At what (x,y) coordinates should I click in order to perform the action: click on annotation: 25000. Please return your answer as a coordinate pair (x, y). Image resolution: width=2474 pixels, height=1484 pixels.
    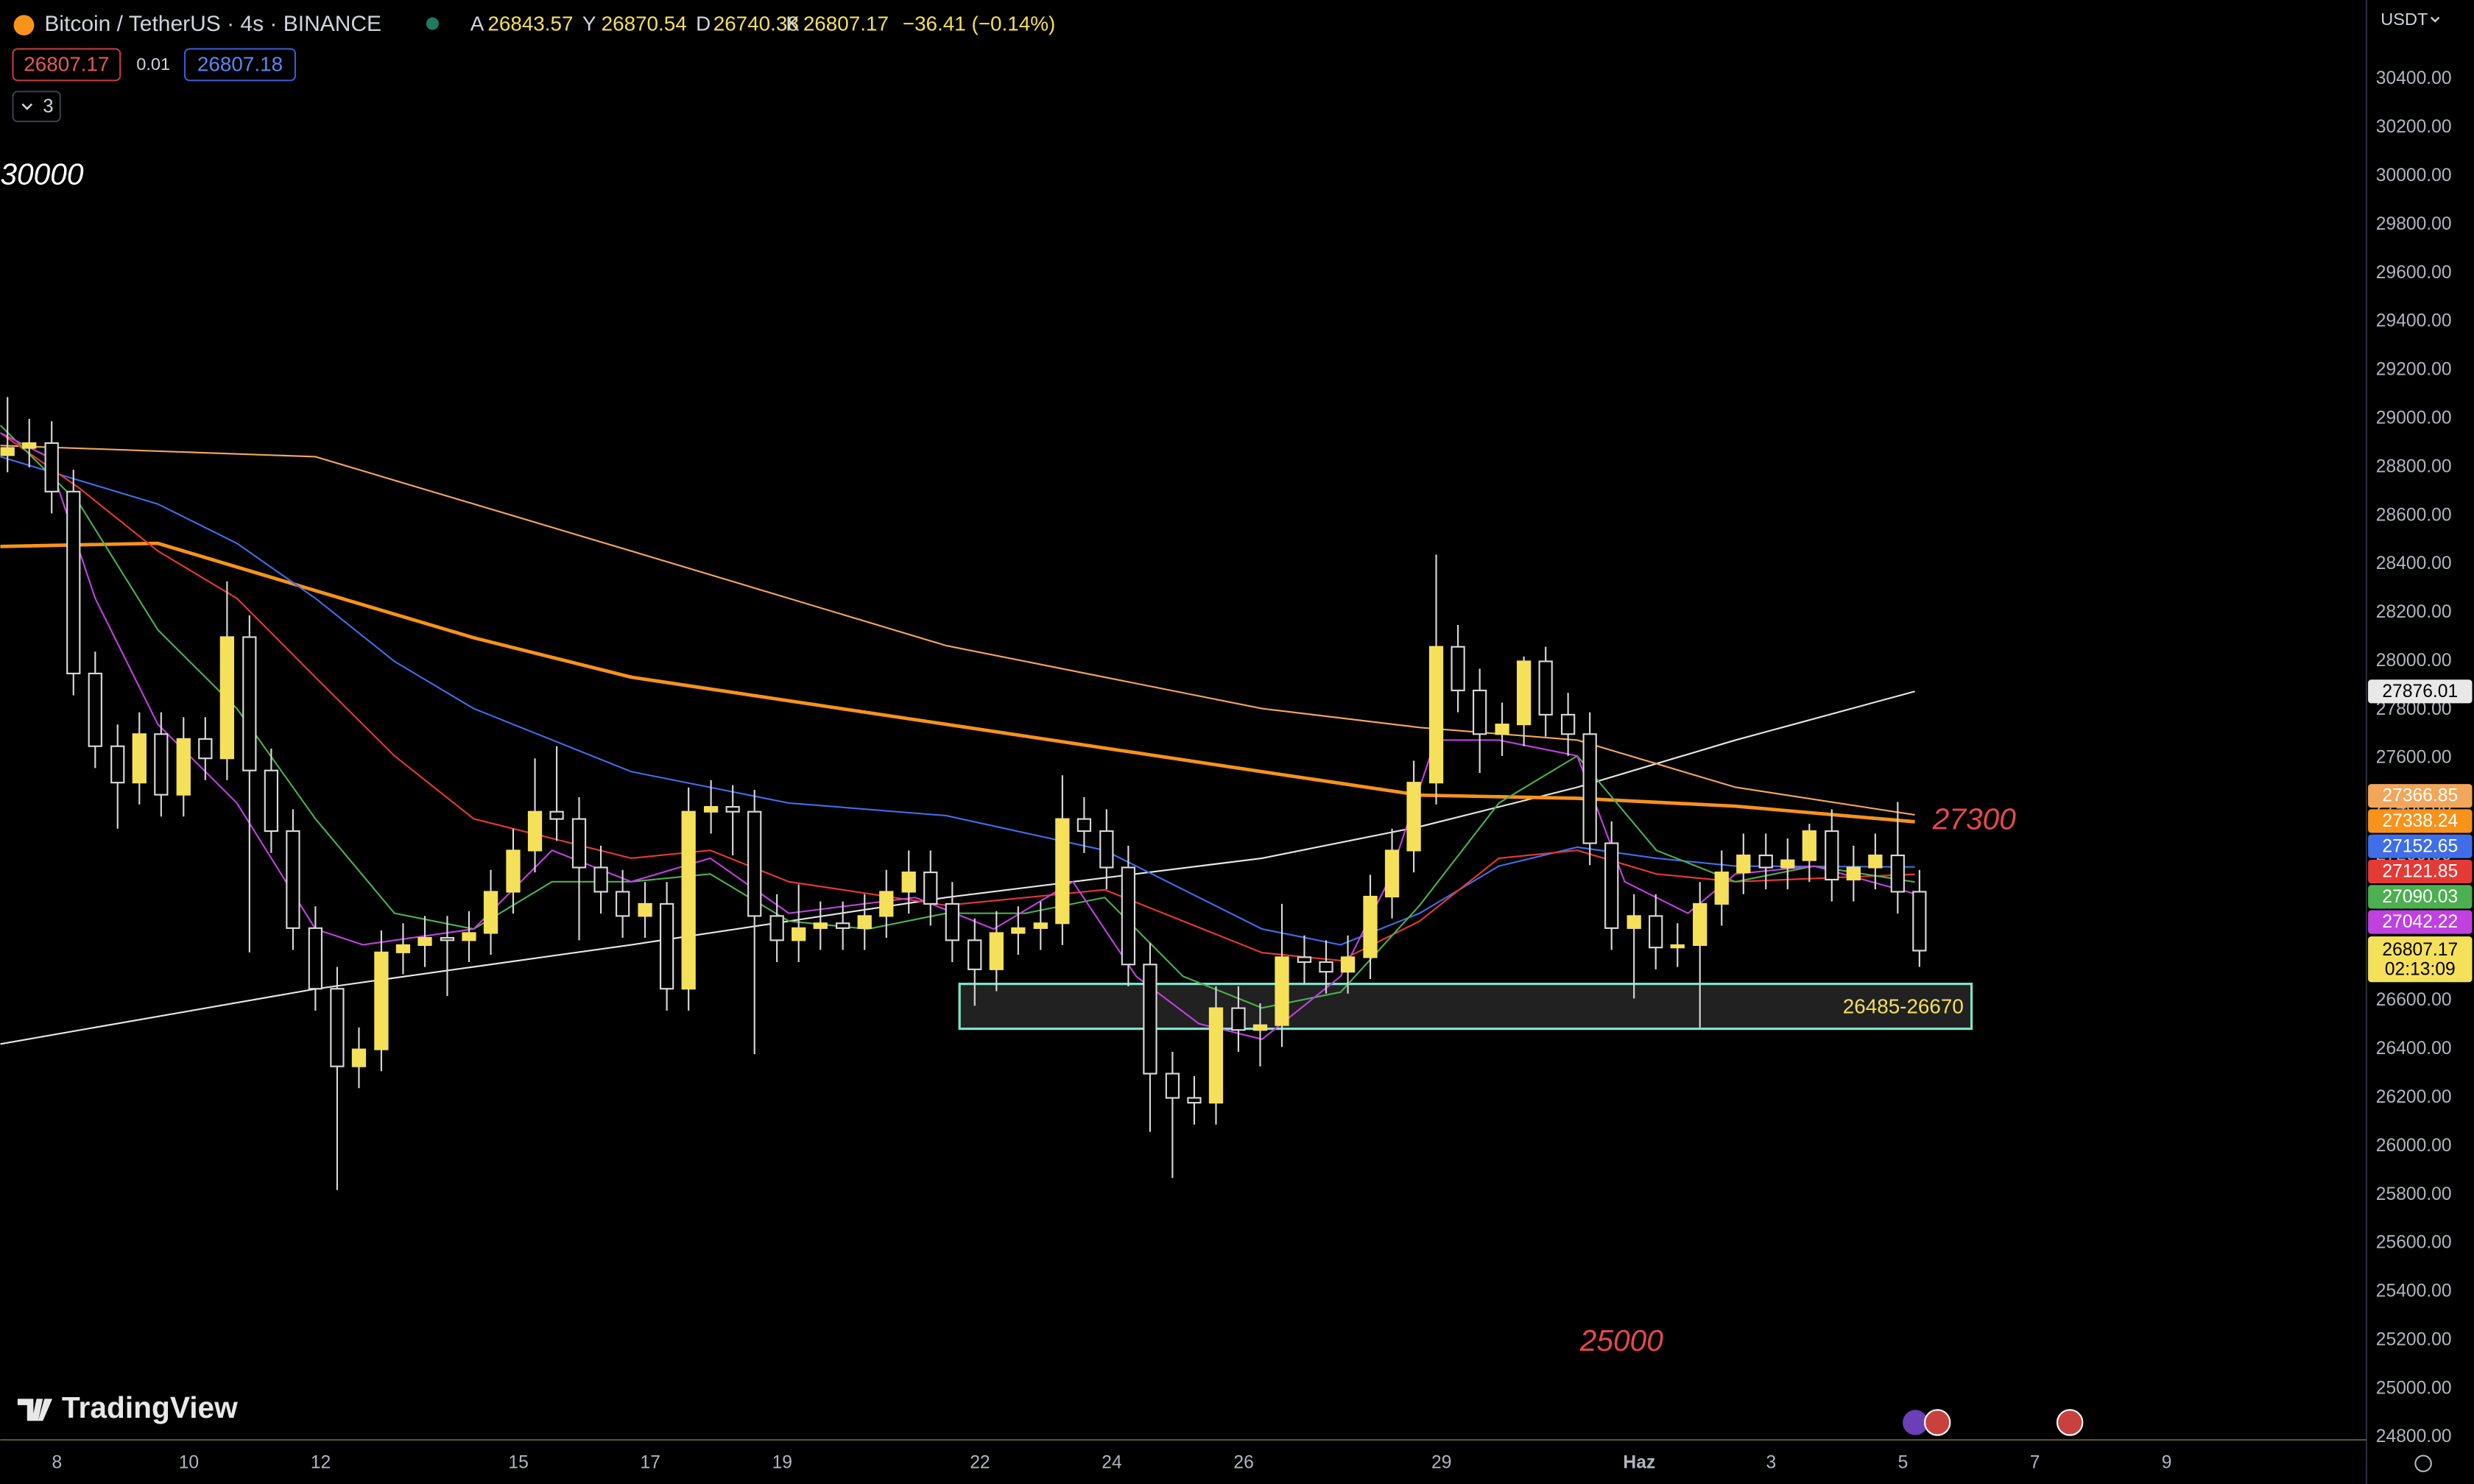
    Looking at the image, I should click on (1622, 1340).